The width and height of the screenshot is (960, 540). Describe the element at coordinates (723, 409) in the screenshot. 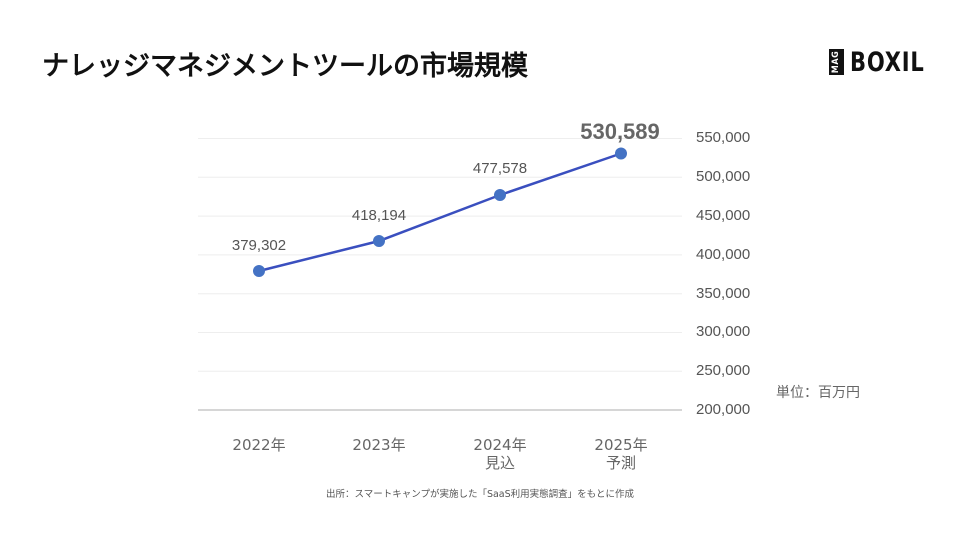

I see `y-tick-200000: 200,000` at that location.